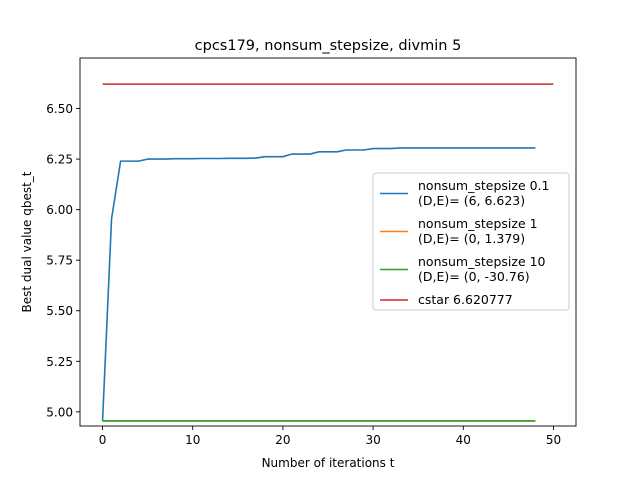 The image size is (640, 480). Describe the element at coordinates (192, 440) in the screenshot. I see `x-tick-label: 10` at that location.